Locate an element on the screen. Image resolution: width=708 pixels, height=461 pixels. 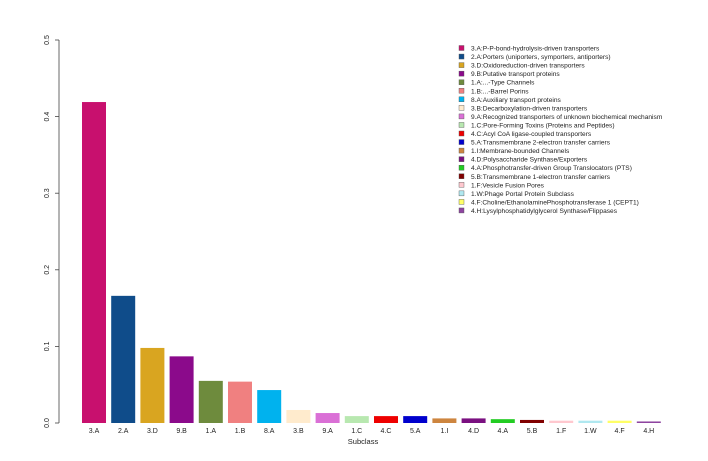
x-tick-label: 1.A is located at coordinates (211, 431).